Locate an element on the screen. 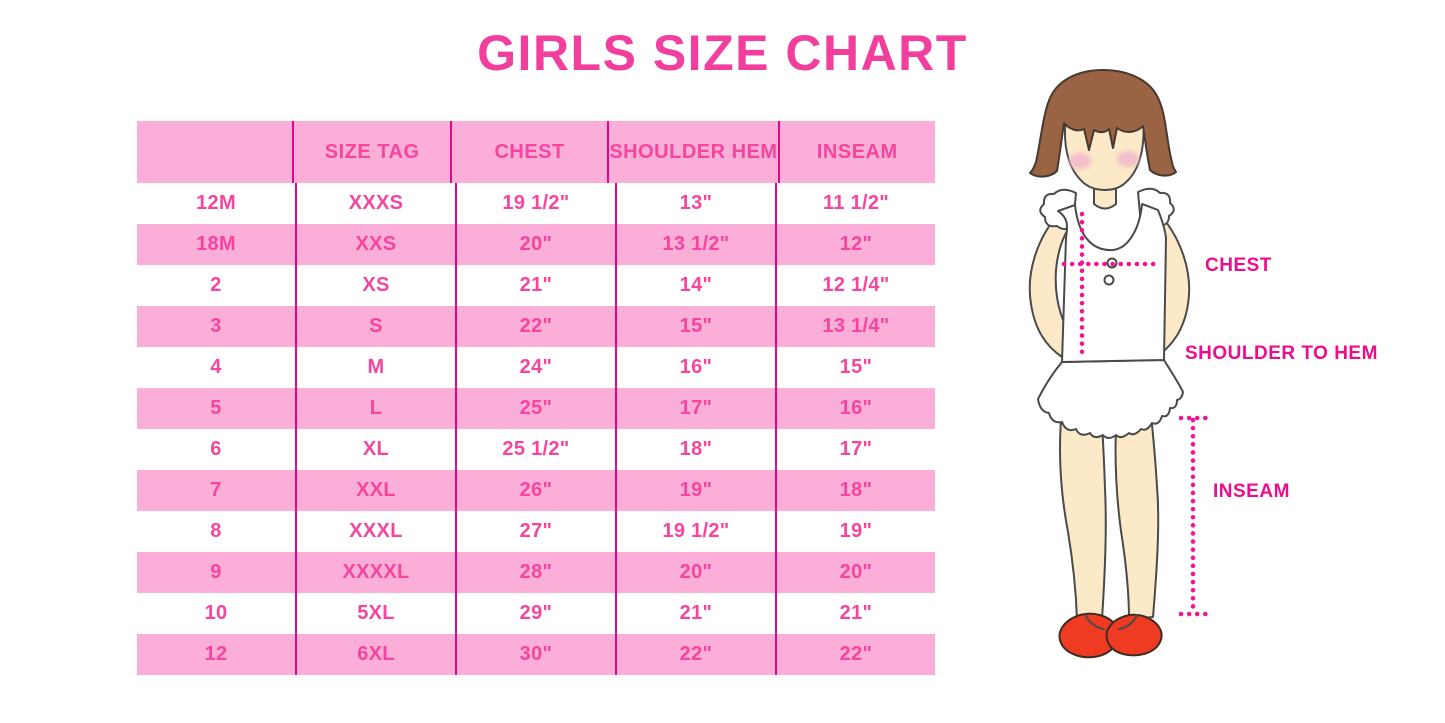 Image resolution: width=1445 pixels, height=723 pixels. skirt is located at coordinates (1110, 399).